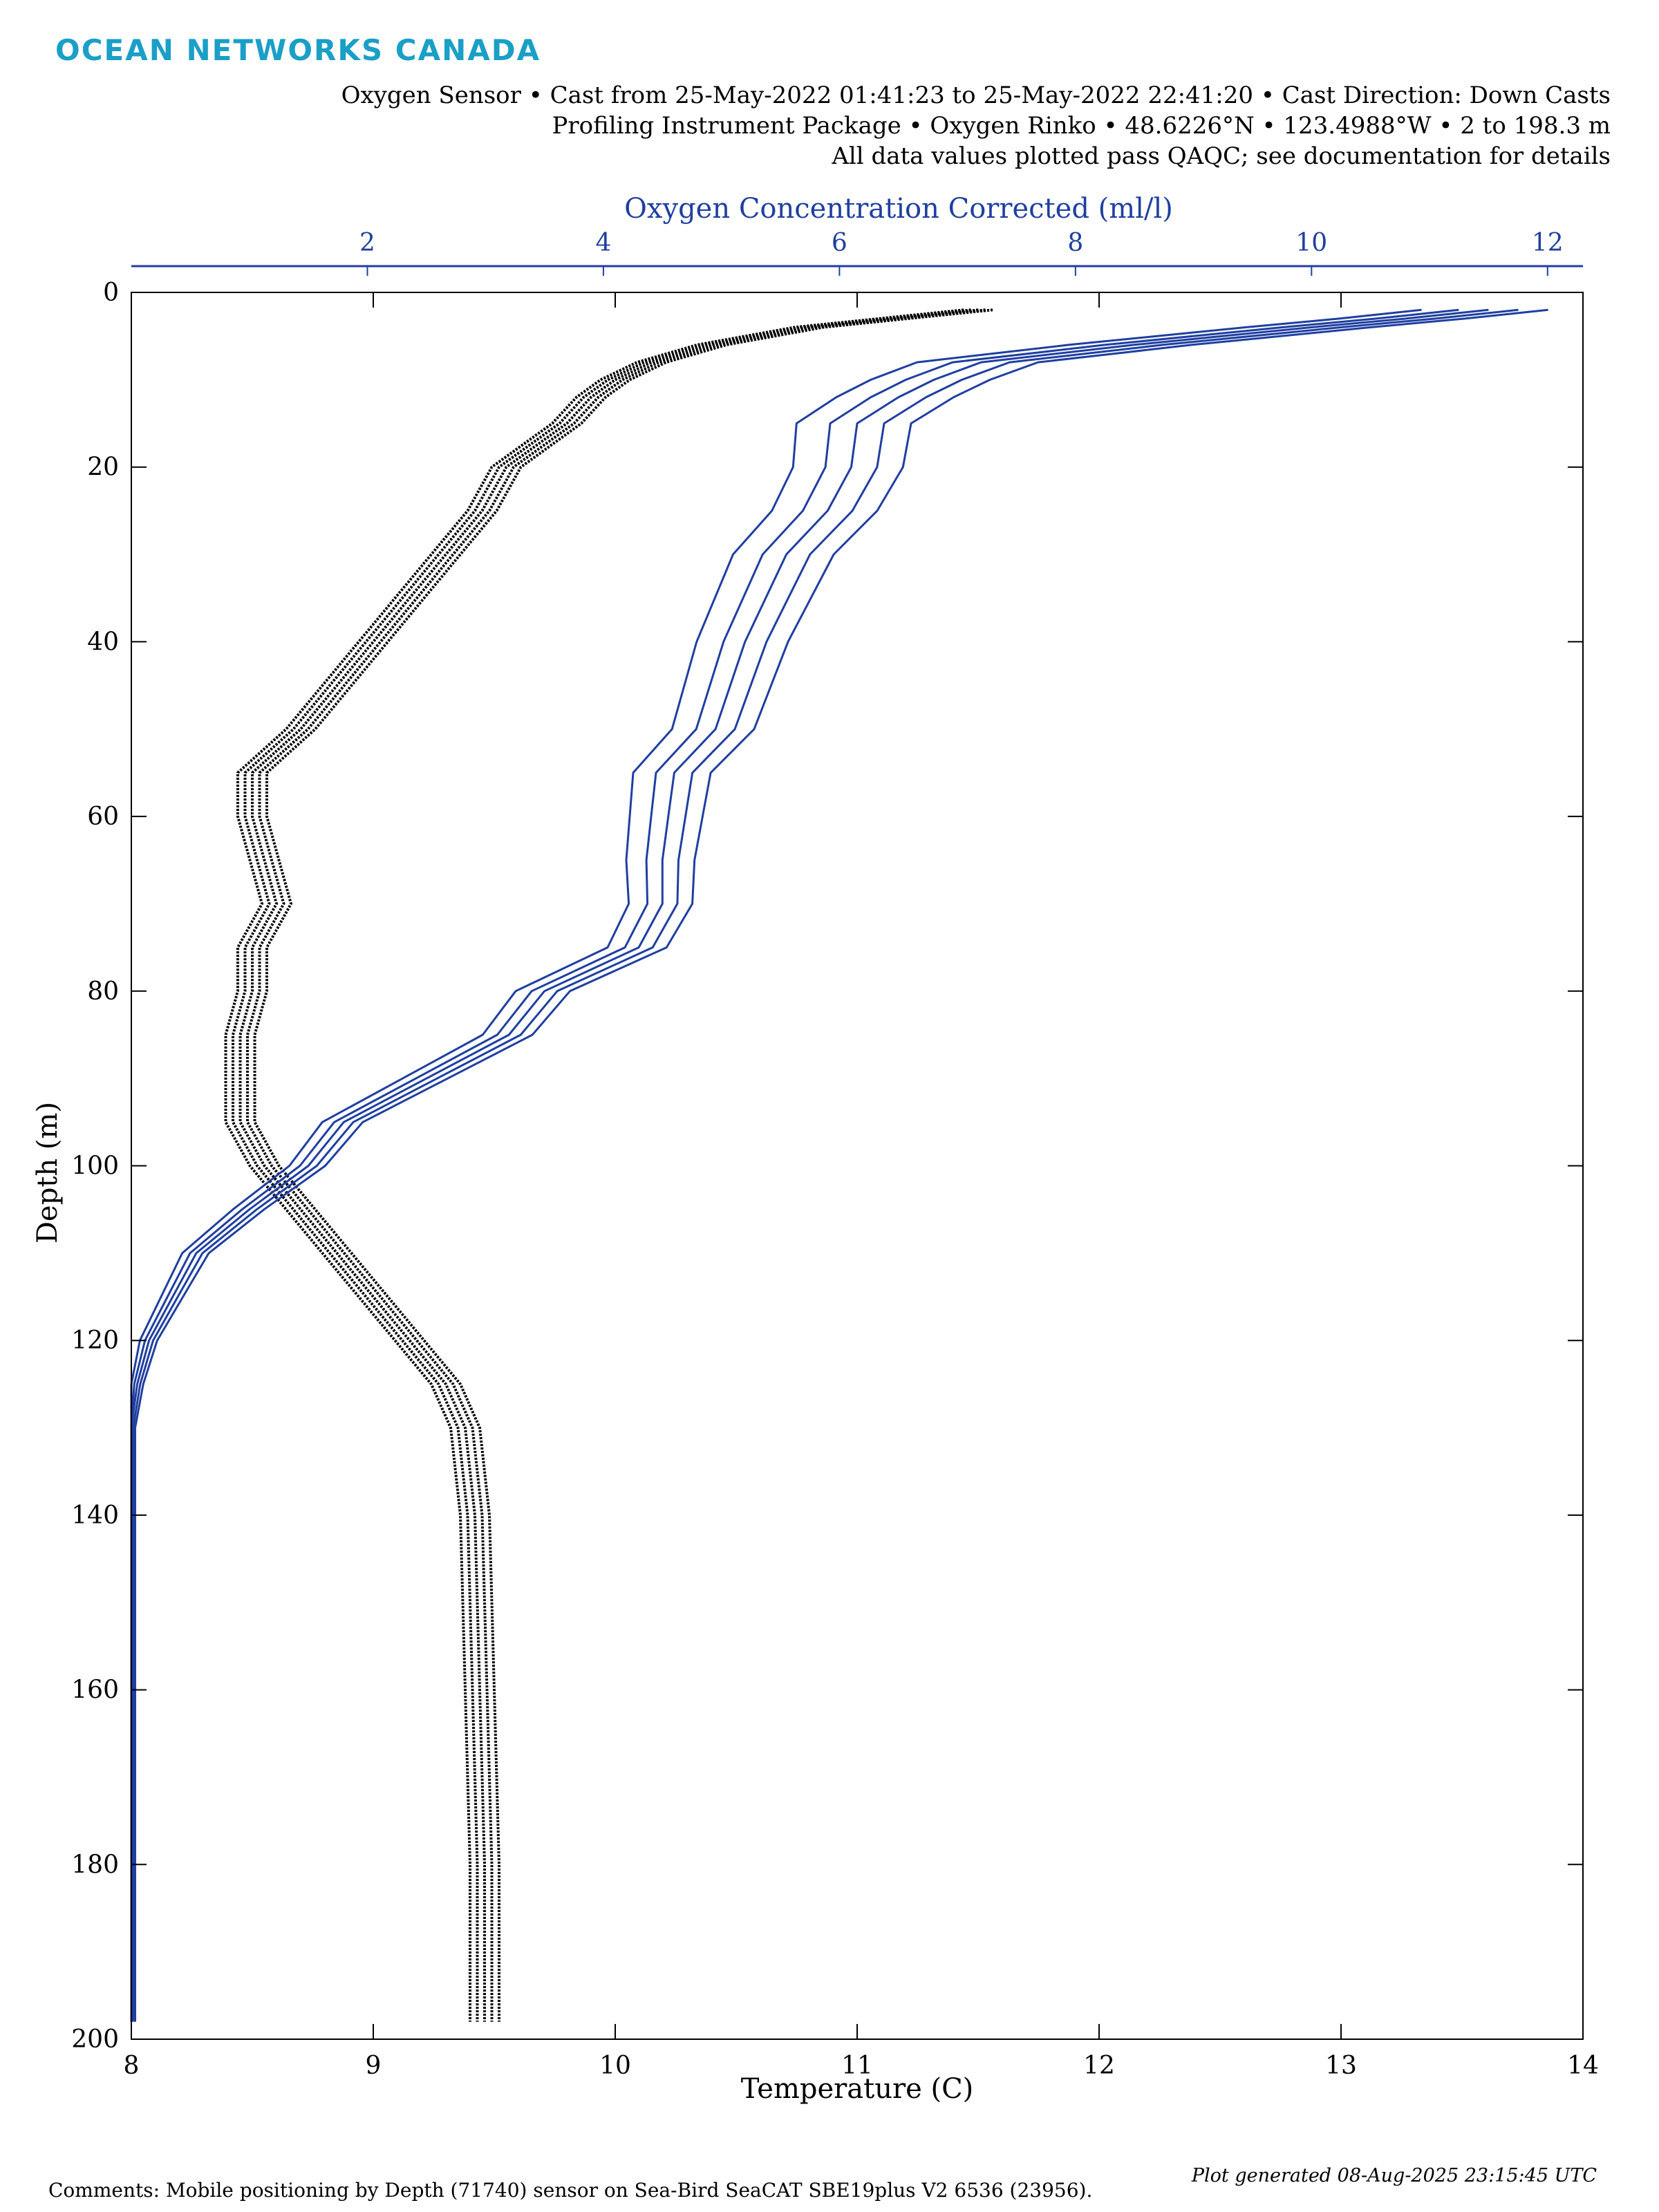 This screenshot has width=1659, height=2212. Describe the element at coordinates (1099, 2066) in the screenshot. I see `x-tick-label: 12` at that location.